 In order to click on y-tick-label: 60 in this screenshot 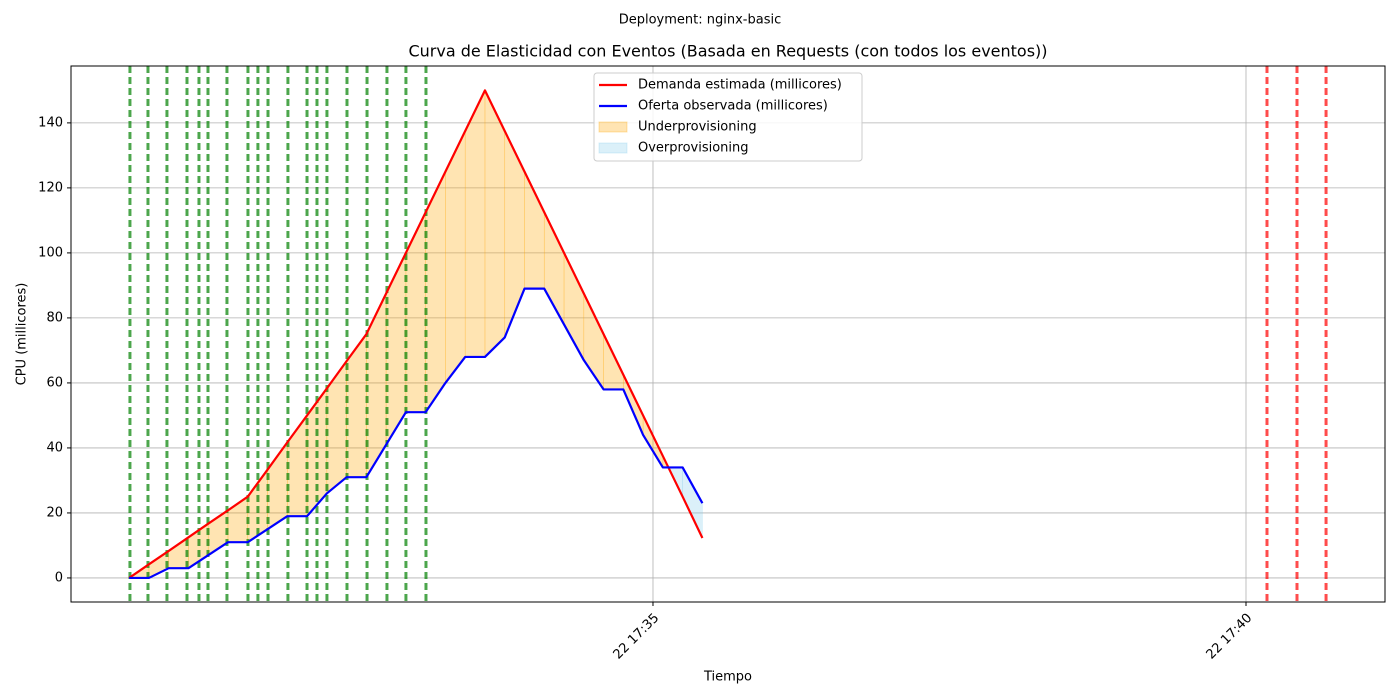, I will do `click(54, 382)`.